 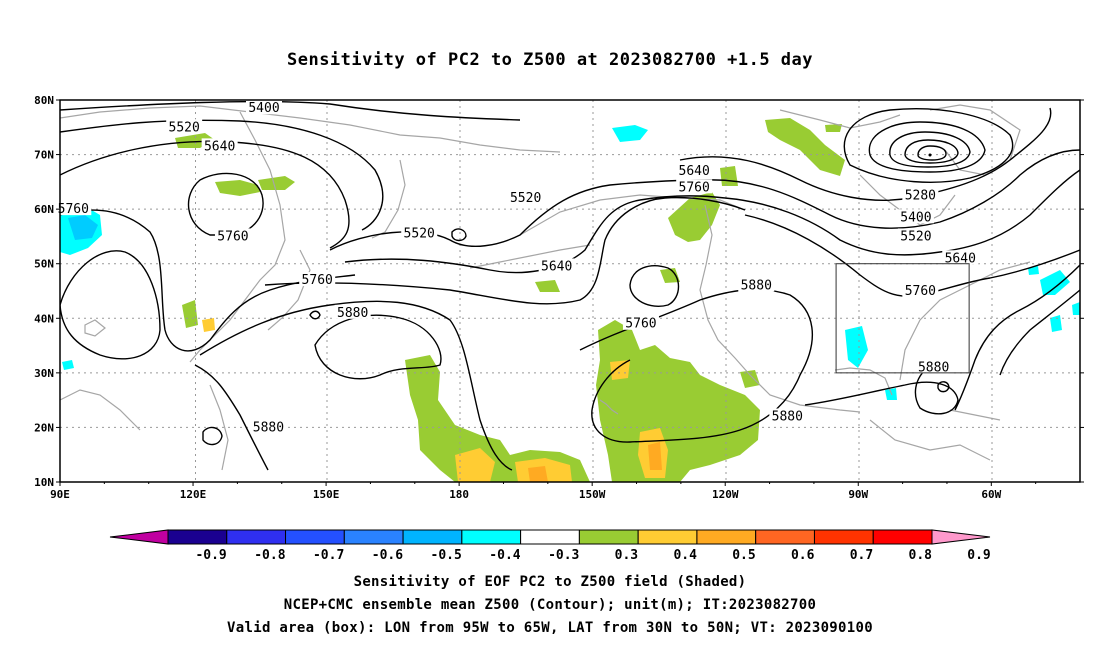 I want to click on lon-label-150e: 150E, so click(x=326, y=494).